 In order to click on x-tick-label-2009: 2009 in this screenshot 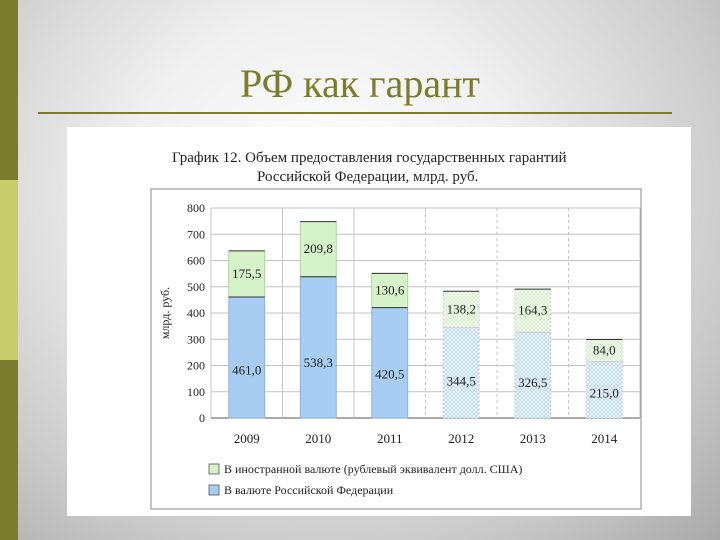, I will do `click(247, 438)`.